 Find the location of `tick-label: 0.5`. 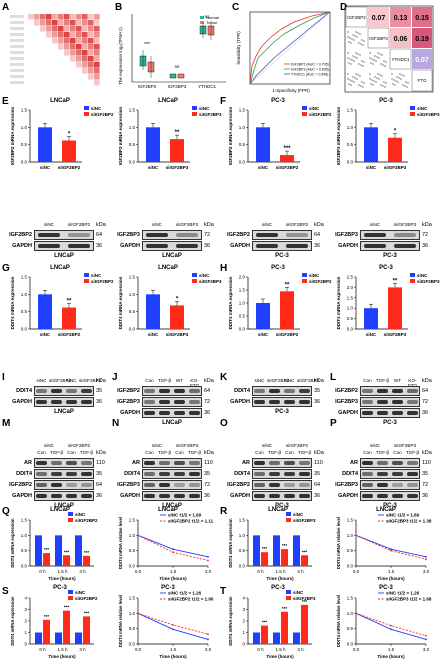

tick-label: 0.5 is located at coordinates (350, 628).